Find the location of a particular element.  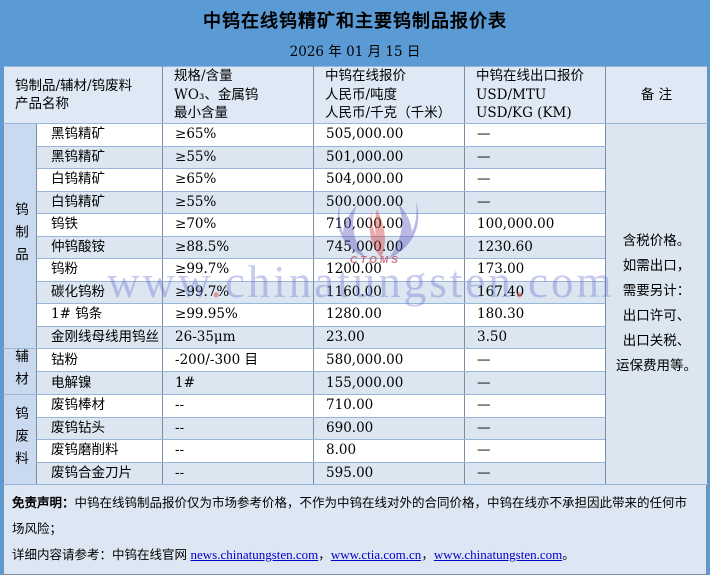

usd-price-cell: 1230.60 is located at coordinates (535, 247).